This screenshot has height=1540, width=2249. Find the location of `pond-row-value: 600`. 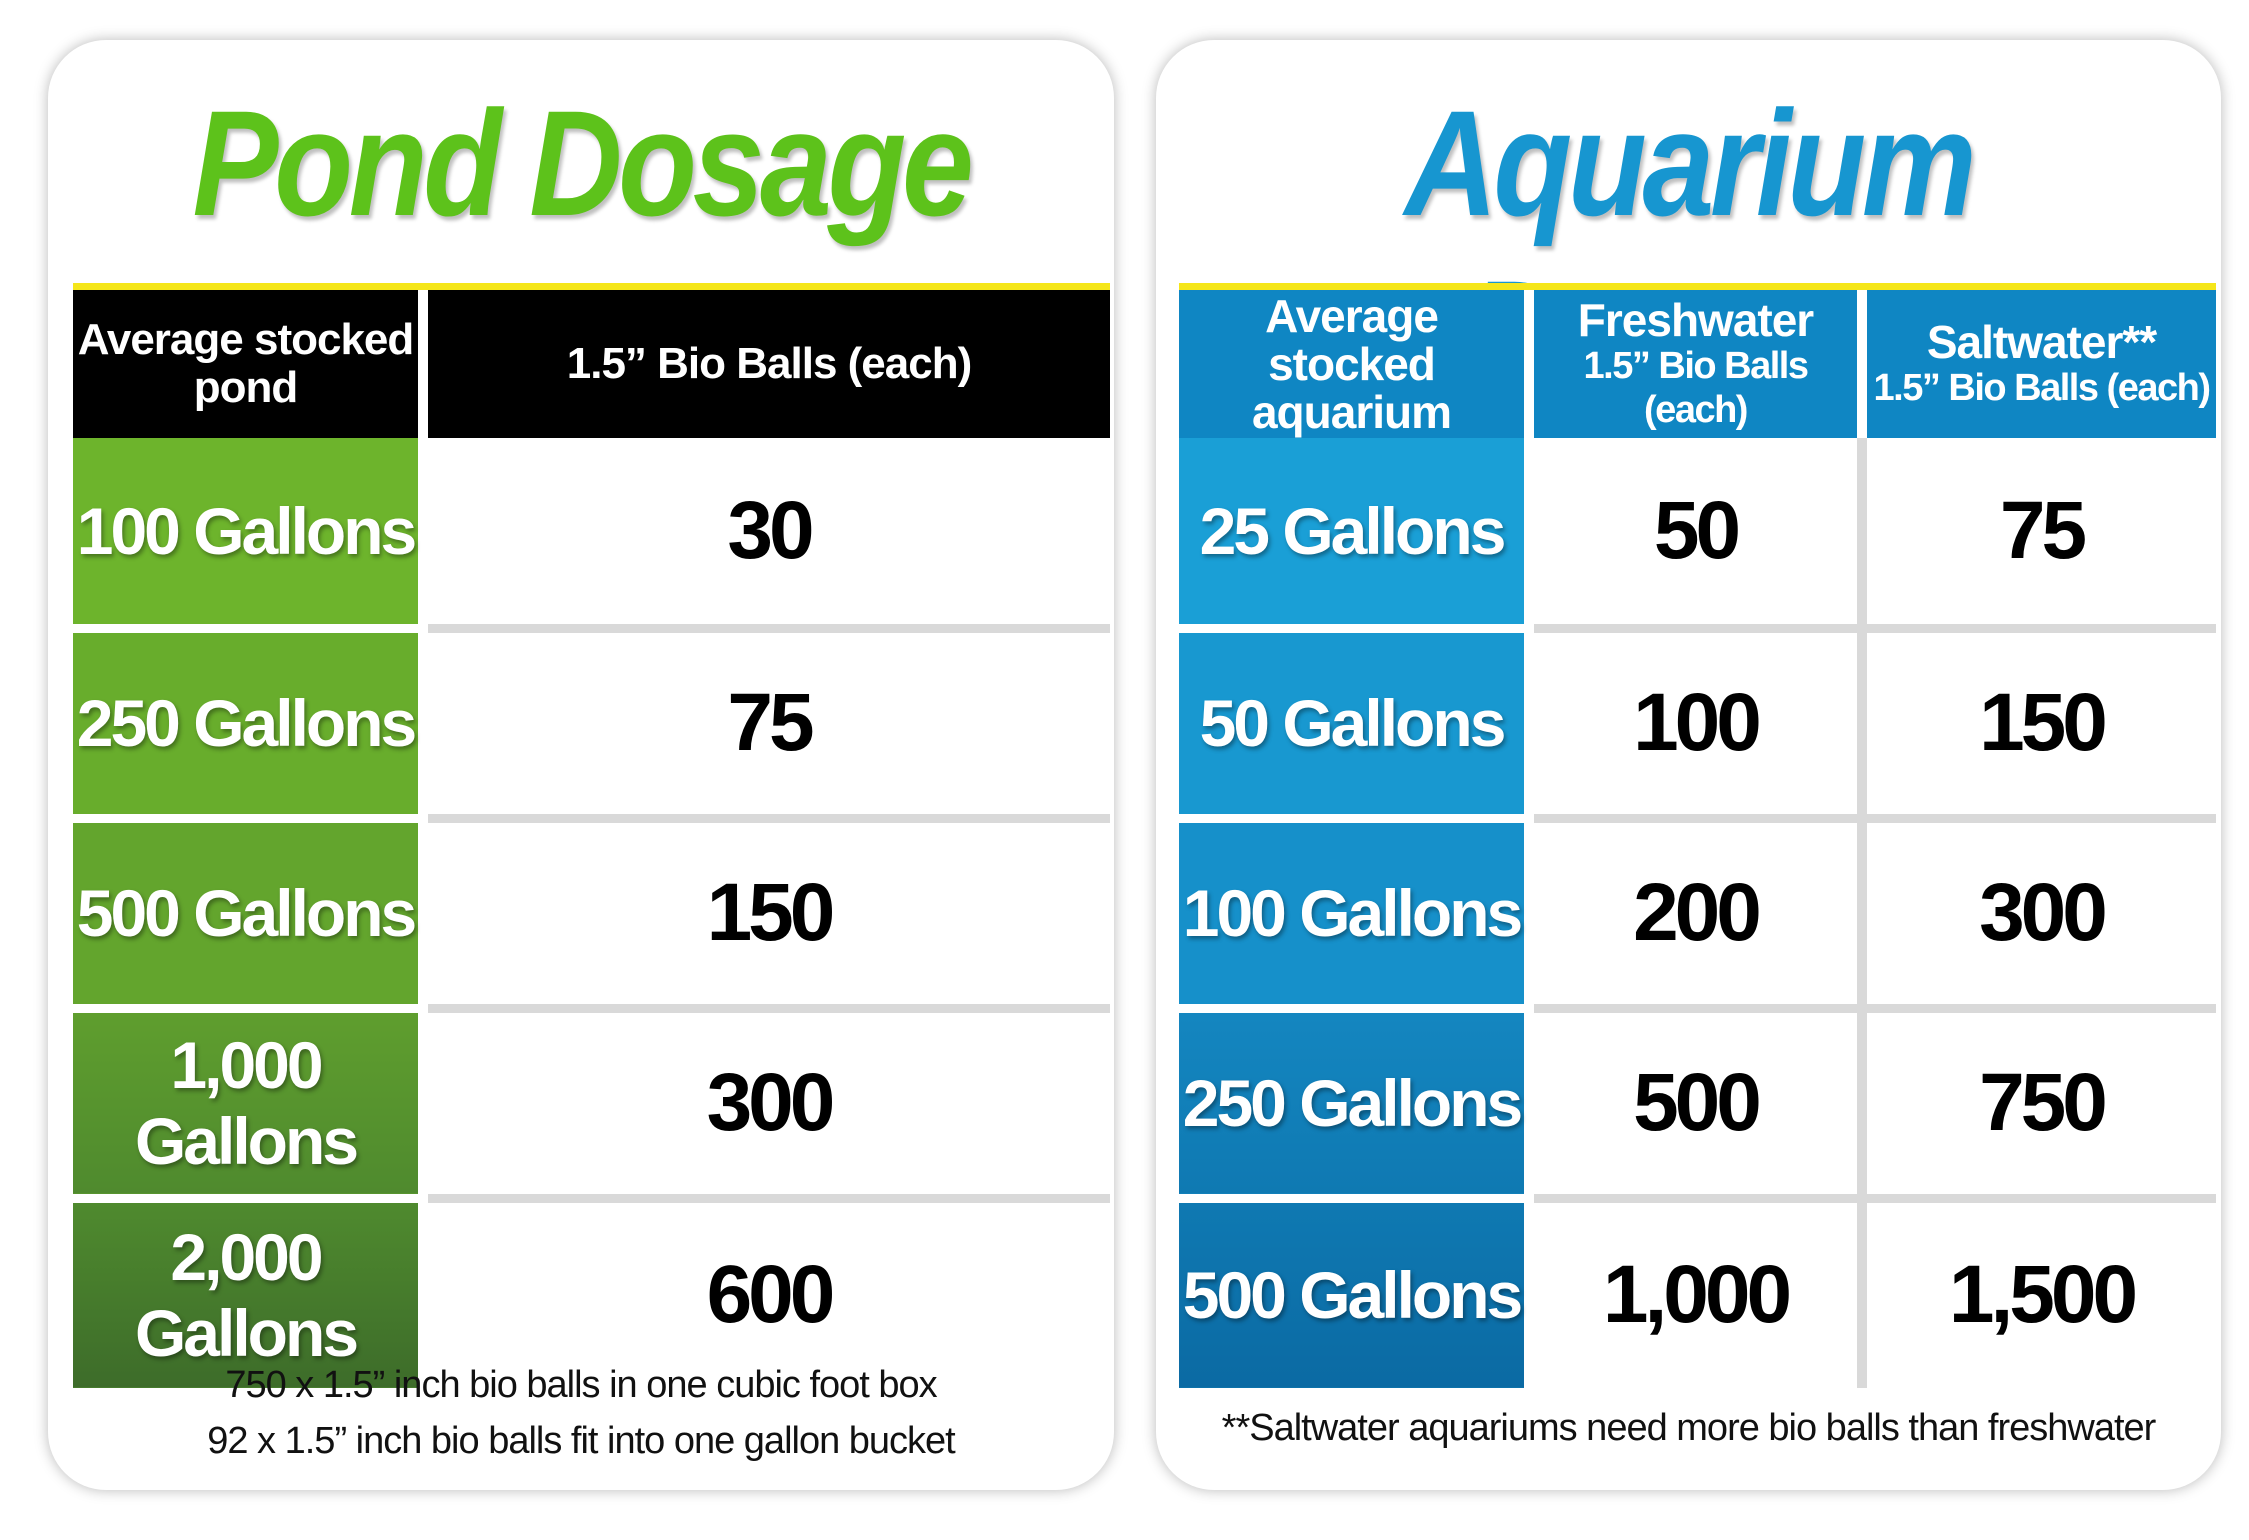

pond-row-value: 600 is located at coordinates (764, 1290).